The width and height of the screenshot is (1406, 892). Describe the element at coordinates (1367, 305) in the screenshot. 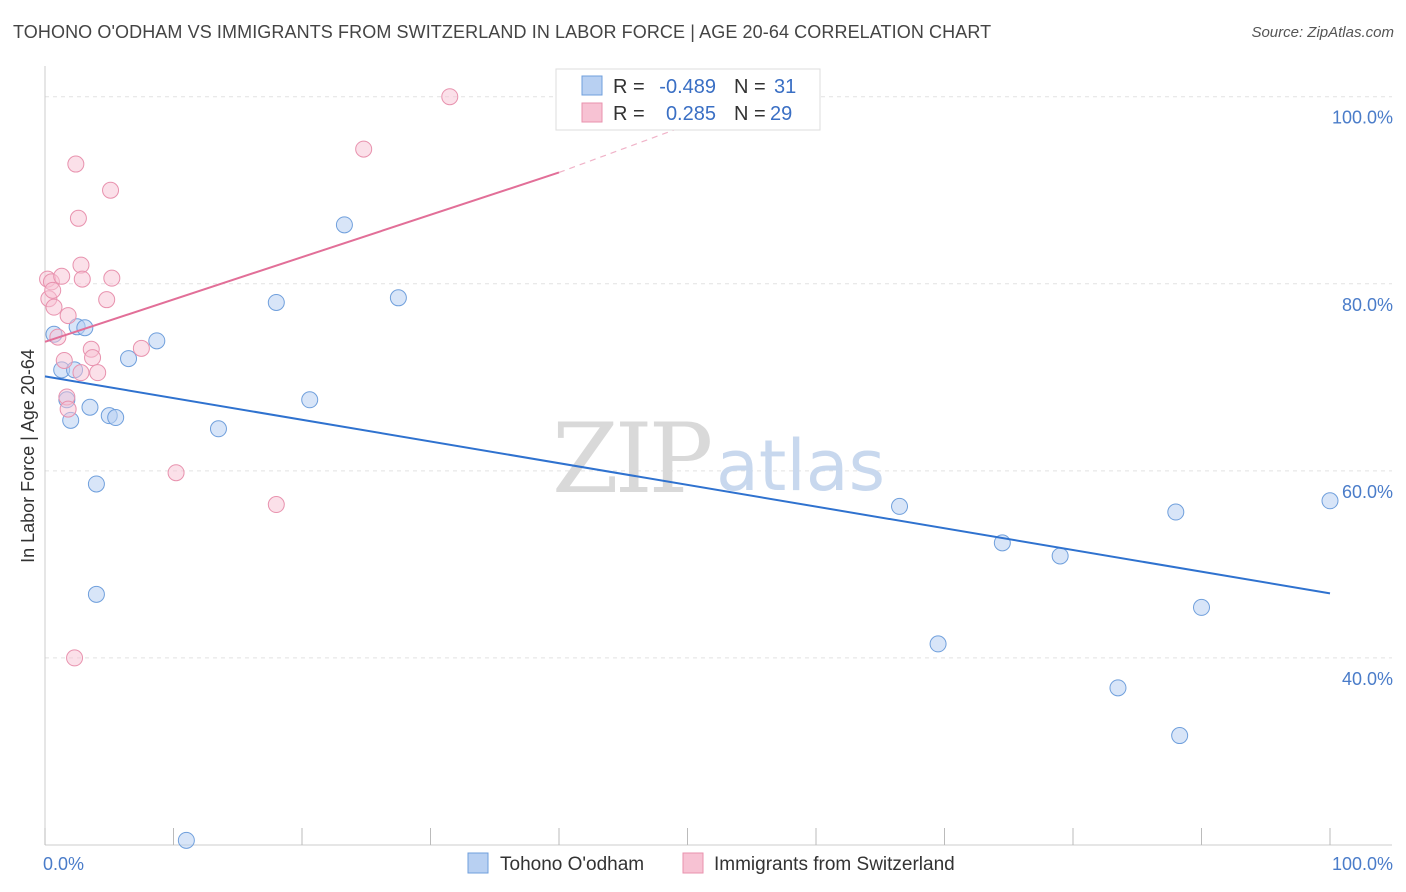

I see `y-tick-label: 80.0%` at that location.